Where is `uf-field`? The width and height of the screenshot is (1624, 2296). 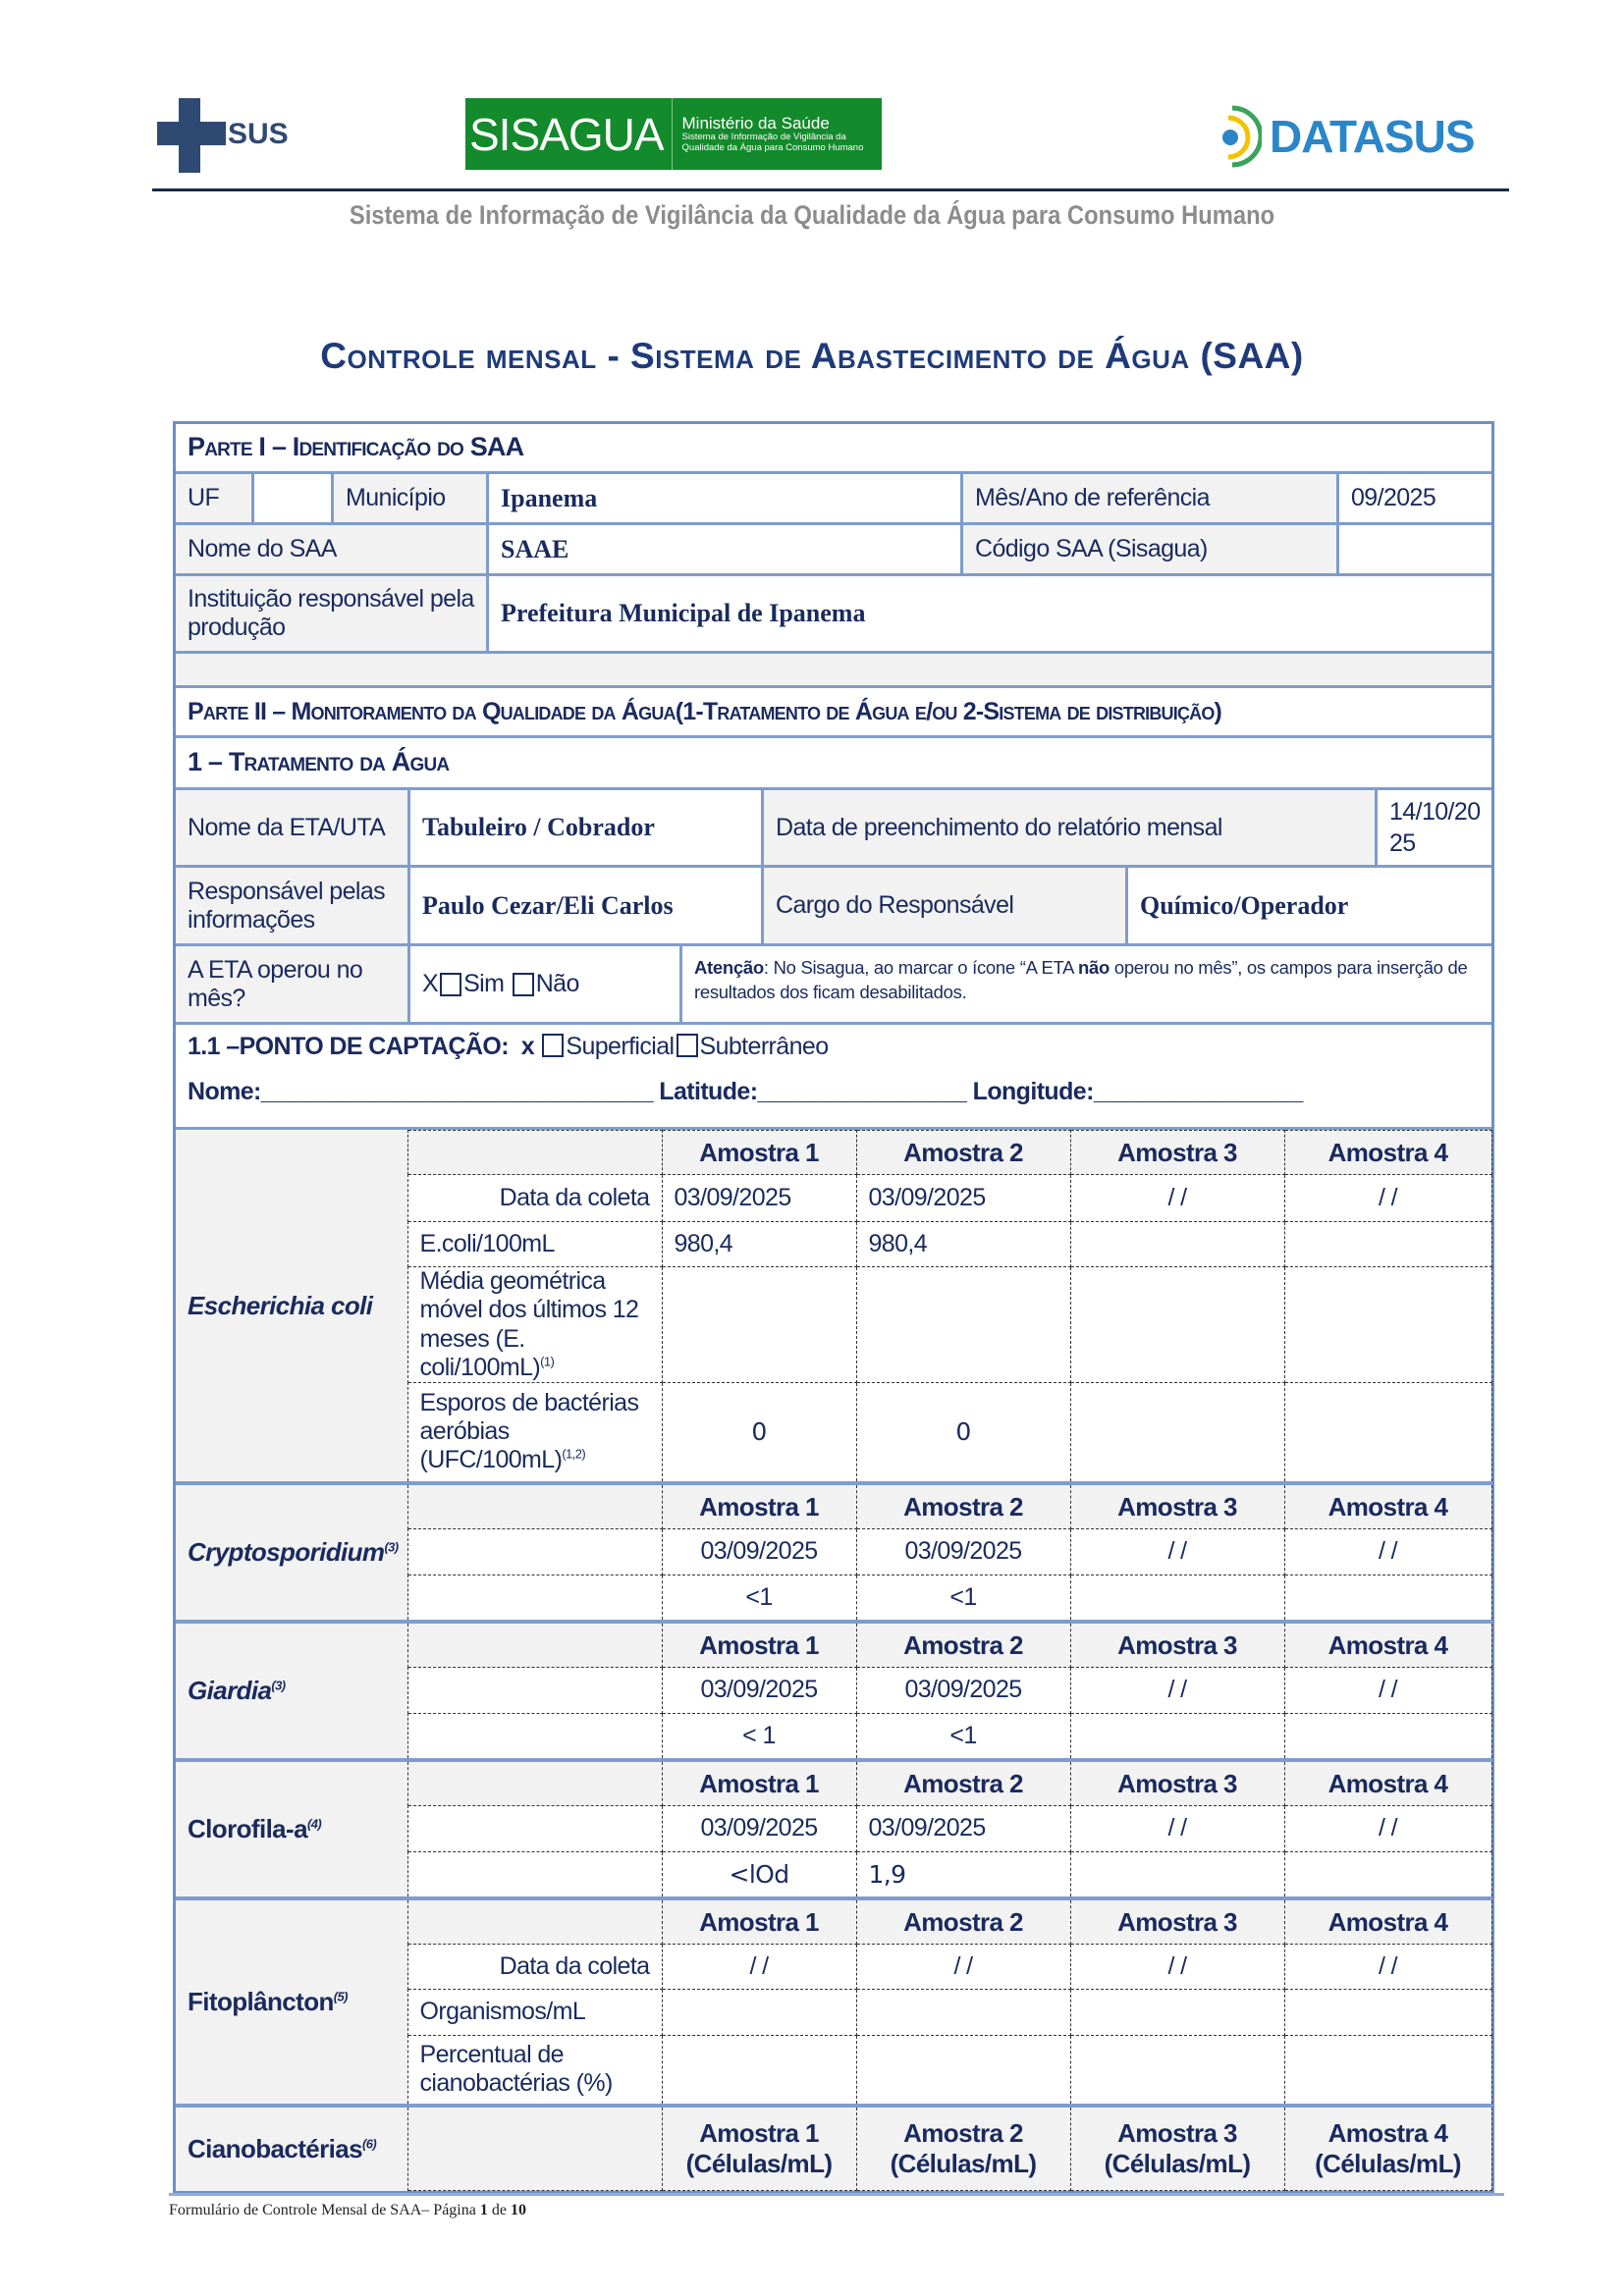 uf-field is located at coordinates (291, 498).